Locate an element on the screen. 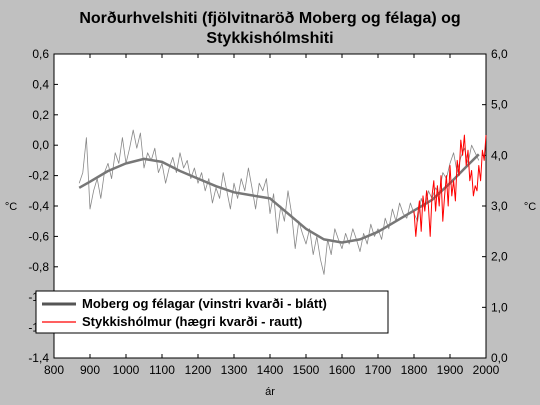  y-axis-label-right: °C is located at coordinates (530, 207).